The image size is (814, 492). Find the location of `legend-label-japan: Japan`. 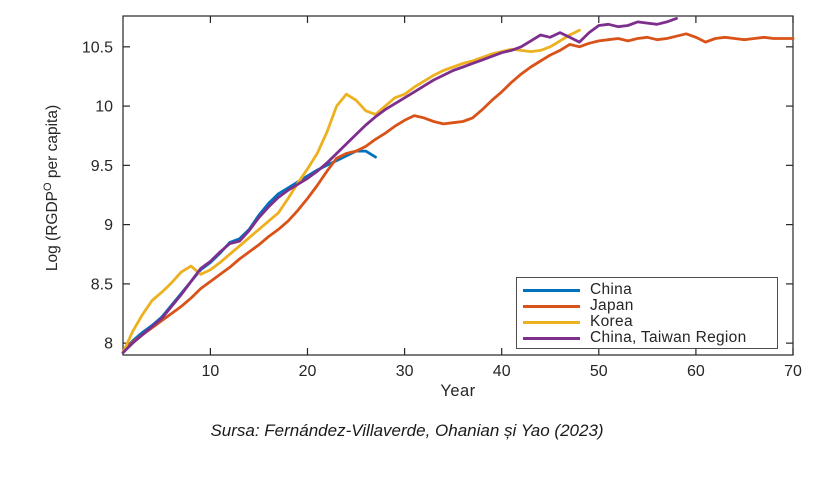

legend-label-japan: Japan is located at coordinates (612, 305).